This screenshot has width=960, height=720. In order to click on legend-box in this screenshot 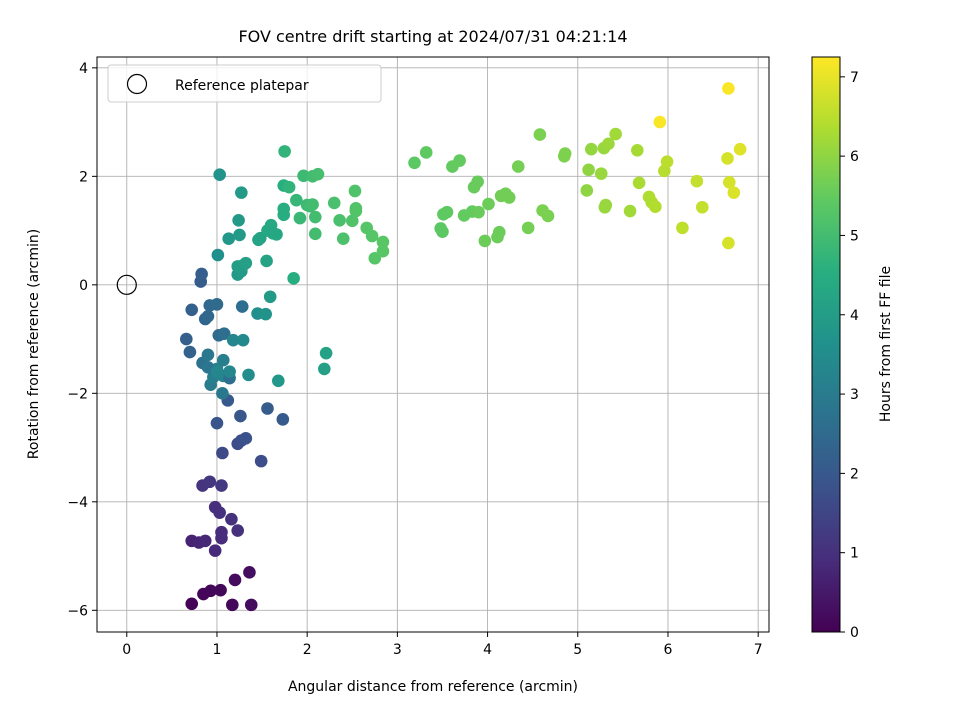, I will do `click(244, 83)`.